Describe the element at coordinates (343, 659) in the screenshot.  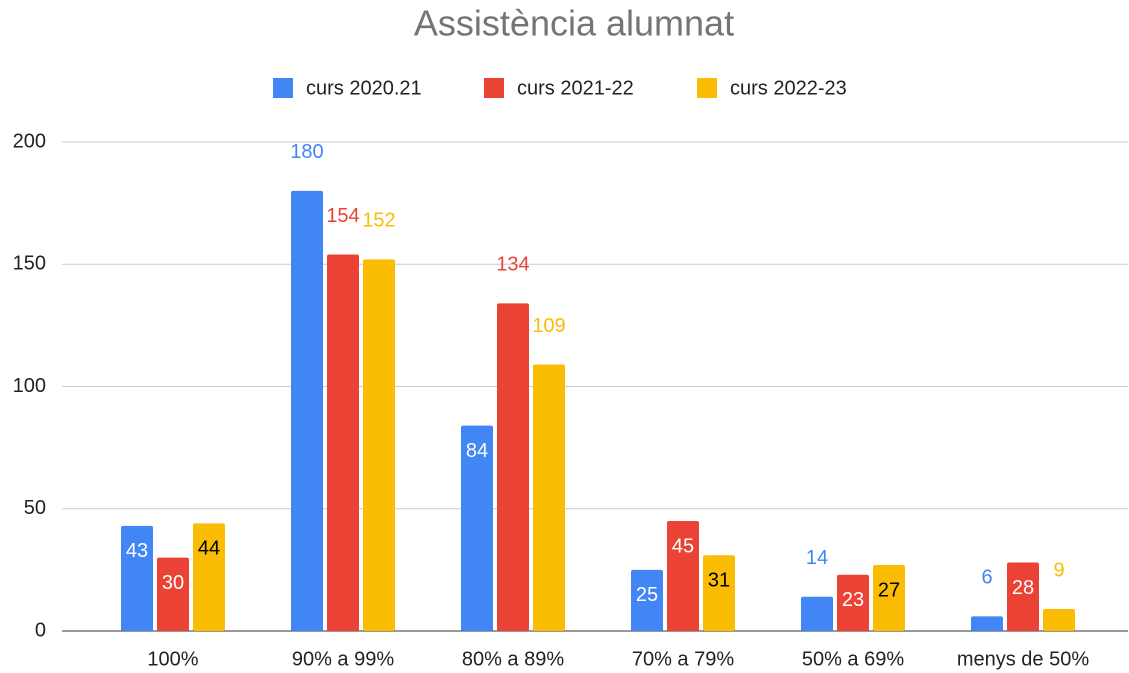
I see `x-tick-label: 90% a 99%` at that location.